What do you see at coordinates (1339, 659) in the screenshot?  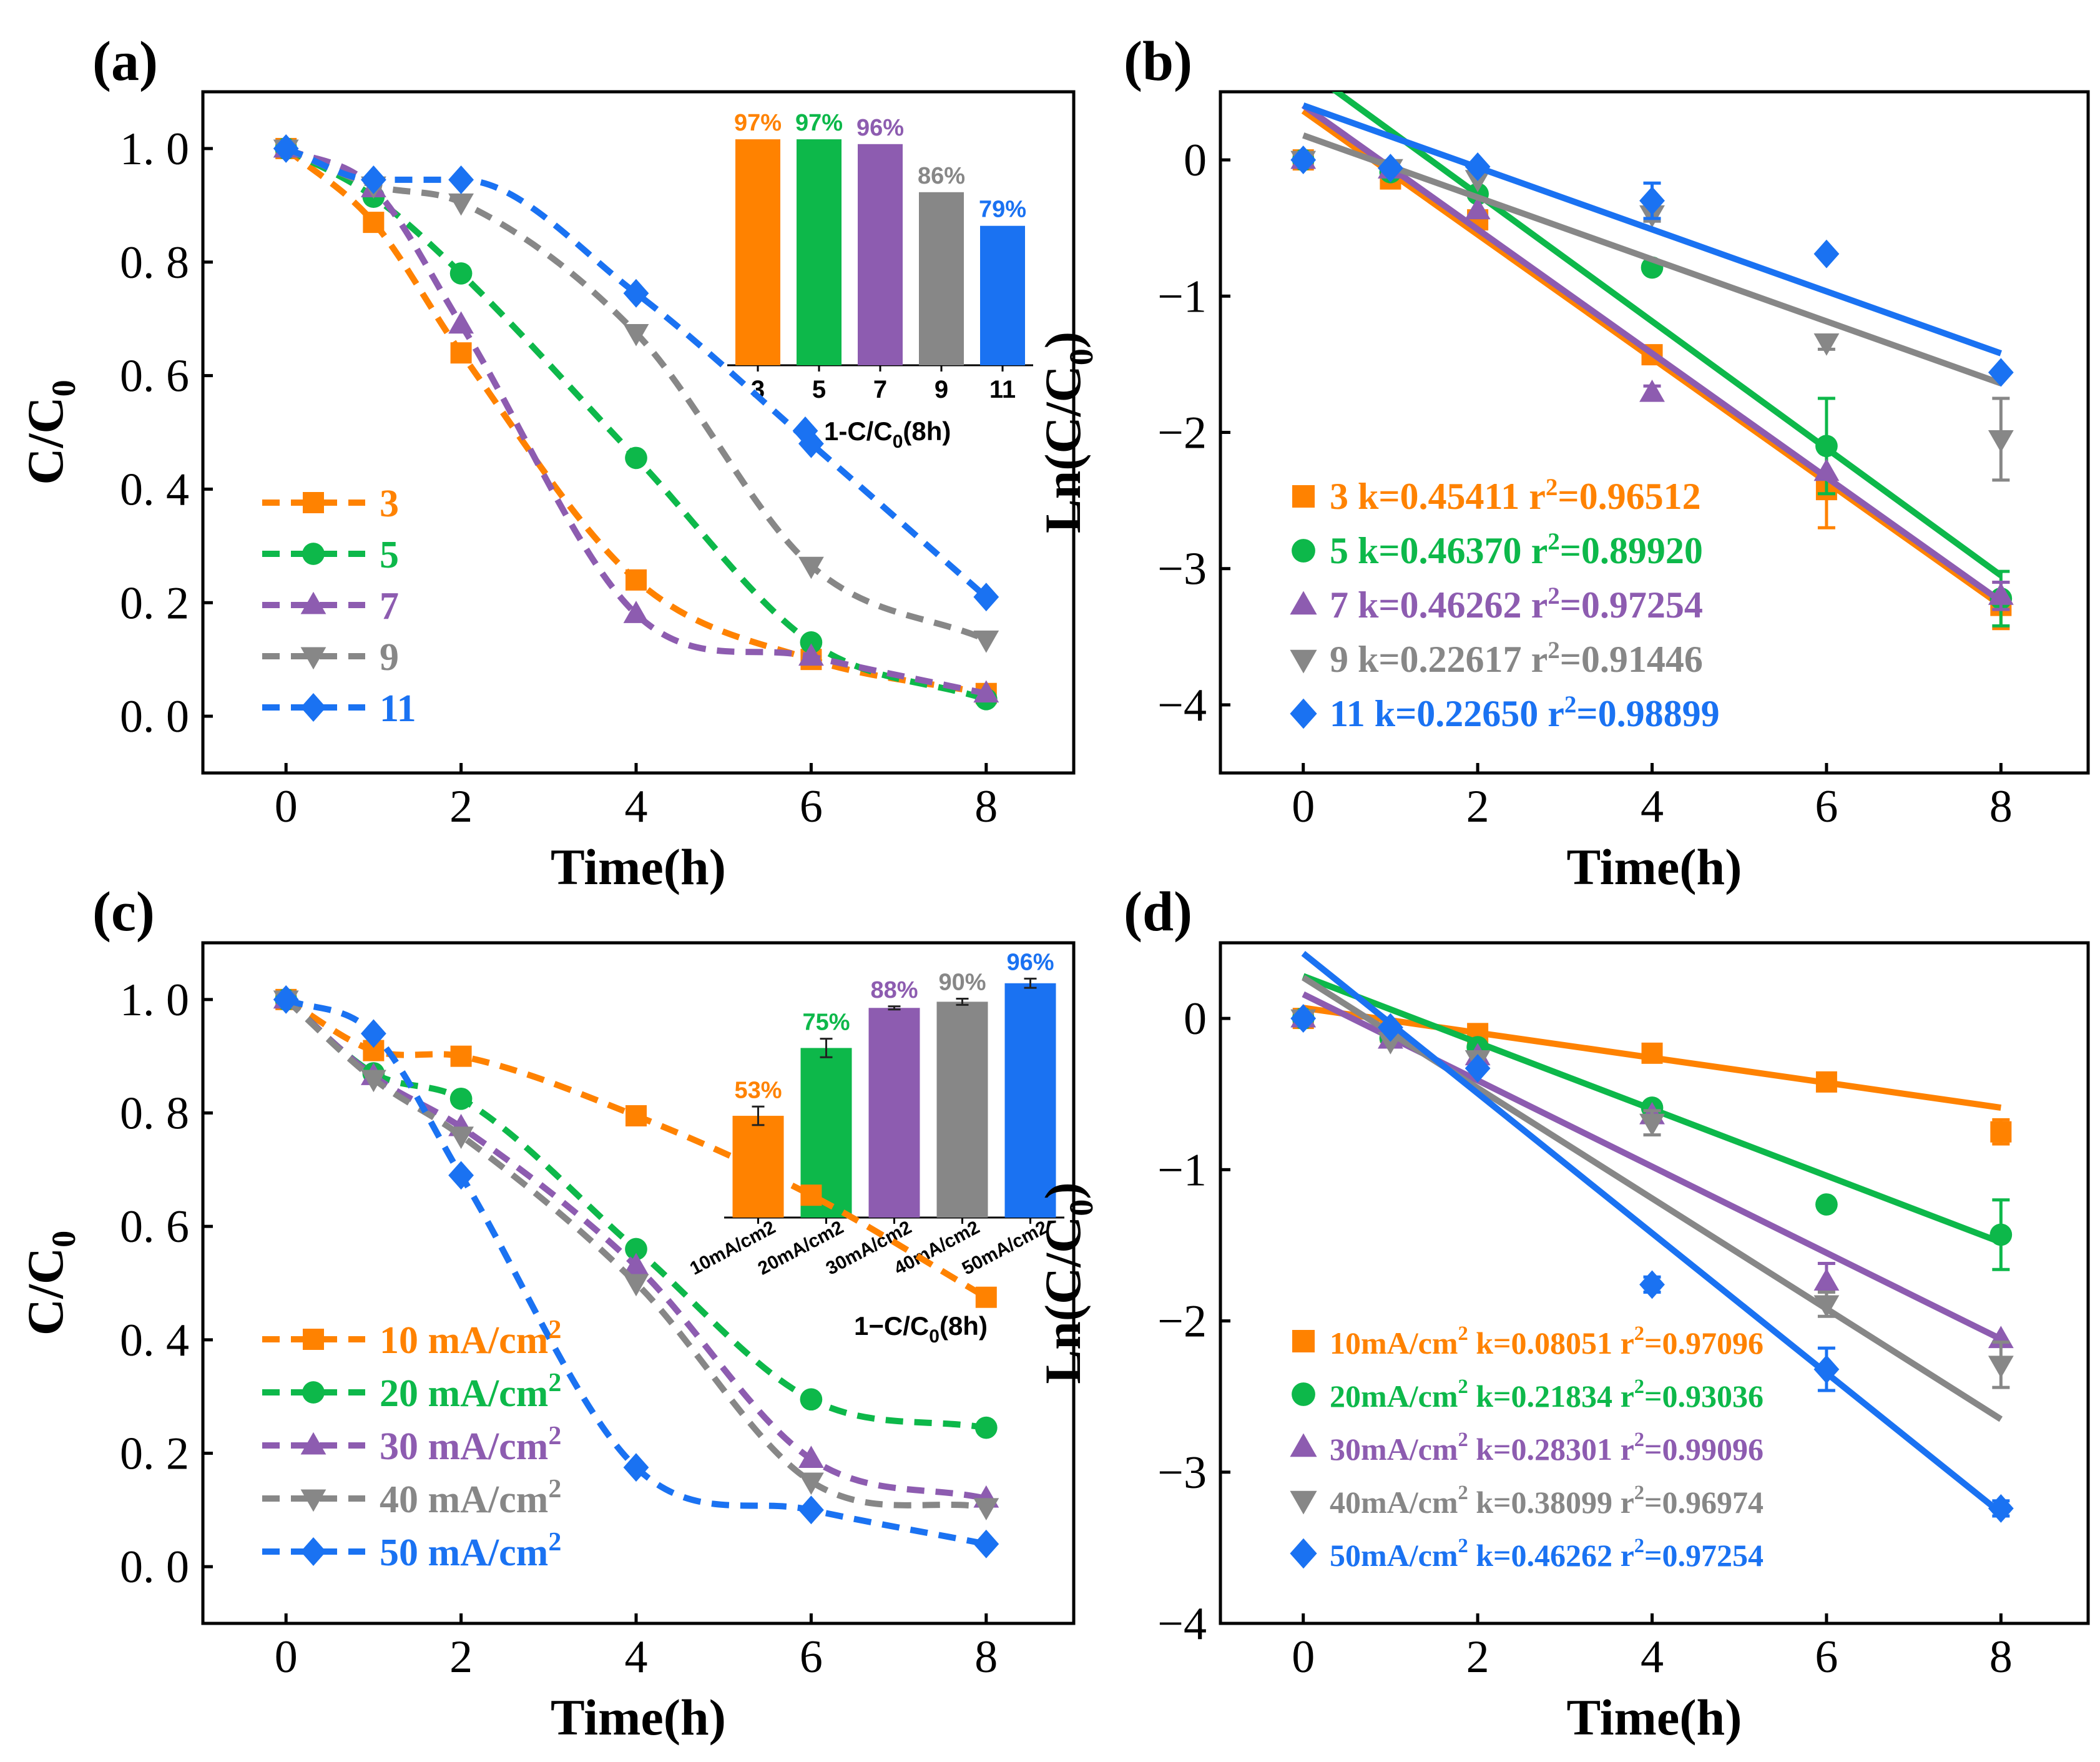 I see `legend-label-main: 9` at bounding box center [1339, 659].